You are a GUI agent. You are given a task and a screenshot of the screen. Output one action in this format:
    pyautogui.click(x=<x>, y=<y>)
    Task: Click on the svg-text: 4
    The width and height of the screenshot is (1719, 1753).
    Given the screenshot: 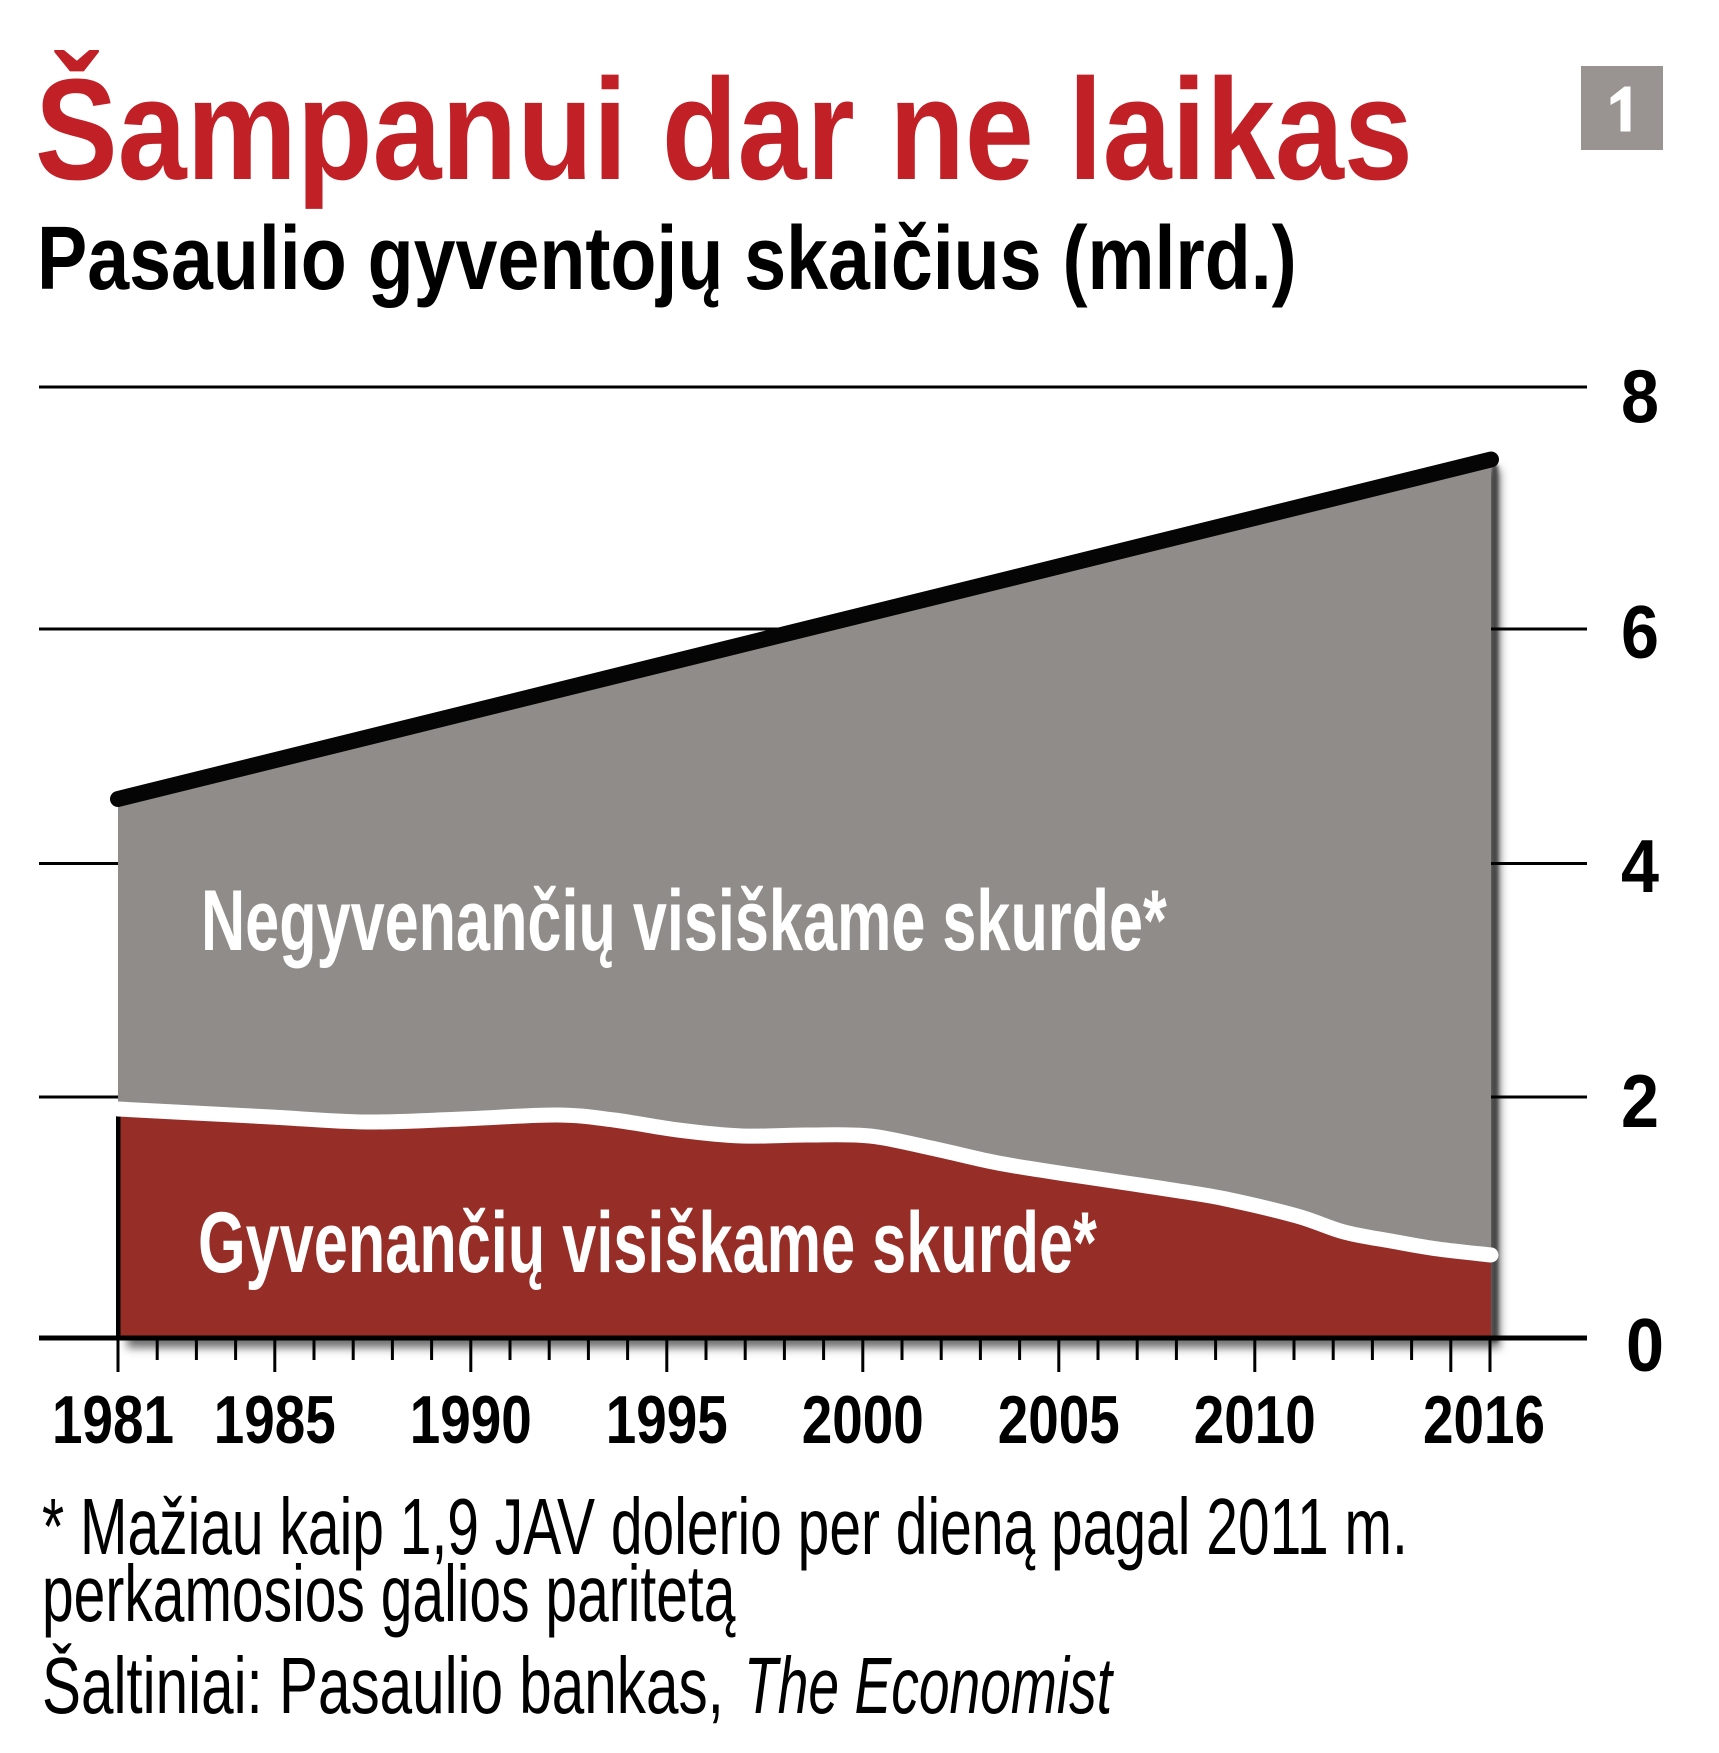 What is the action you would take?
    pyautogui.click(x=1640, y=867)
    